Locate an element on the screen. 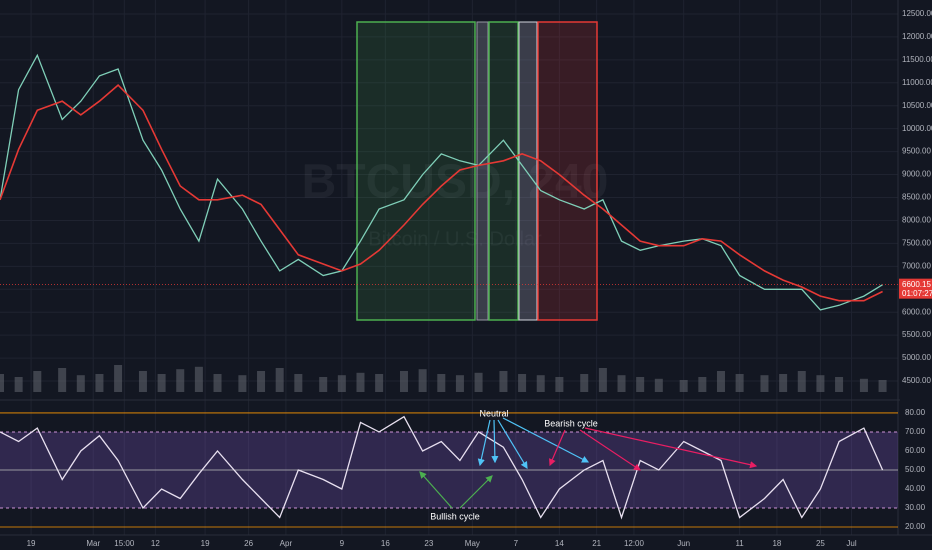 This screenshot has height=550, width=932. annotations: Neutral Bearish cycle Bullish cycle is located at coordinates (588, 464).